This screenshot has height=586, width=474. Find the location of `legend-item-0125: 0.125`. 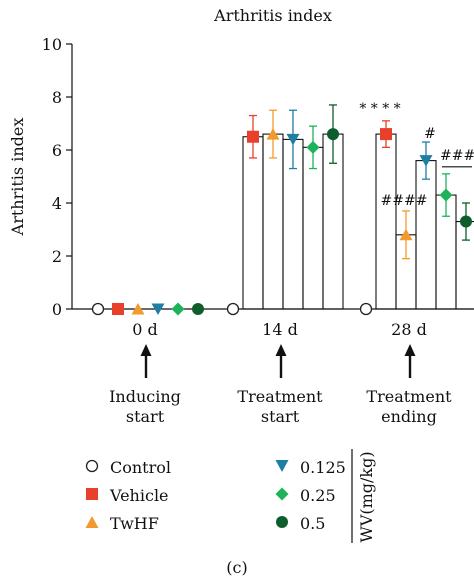

legend-item-0125: 0.125 is located at coordinates (309, 467).